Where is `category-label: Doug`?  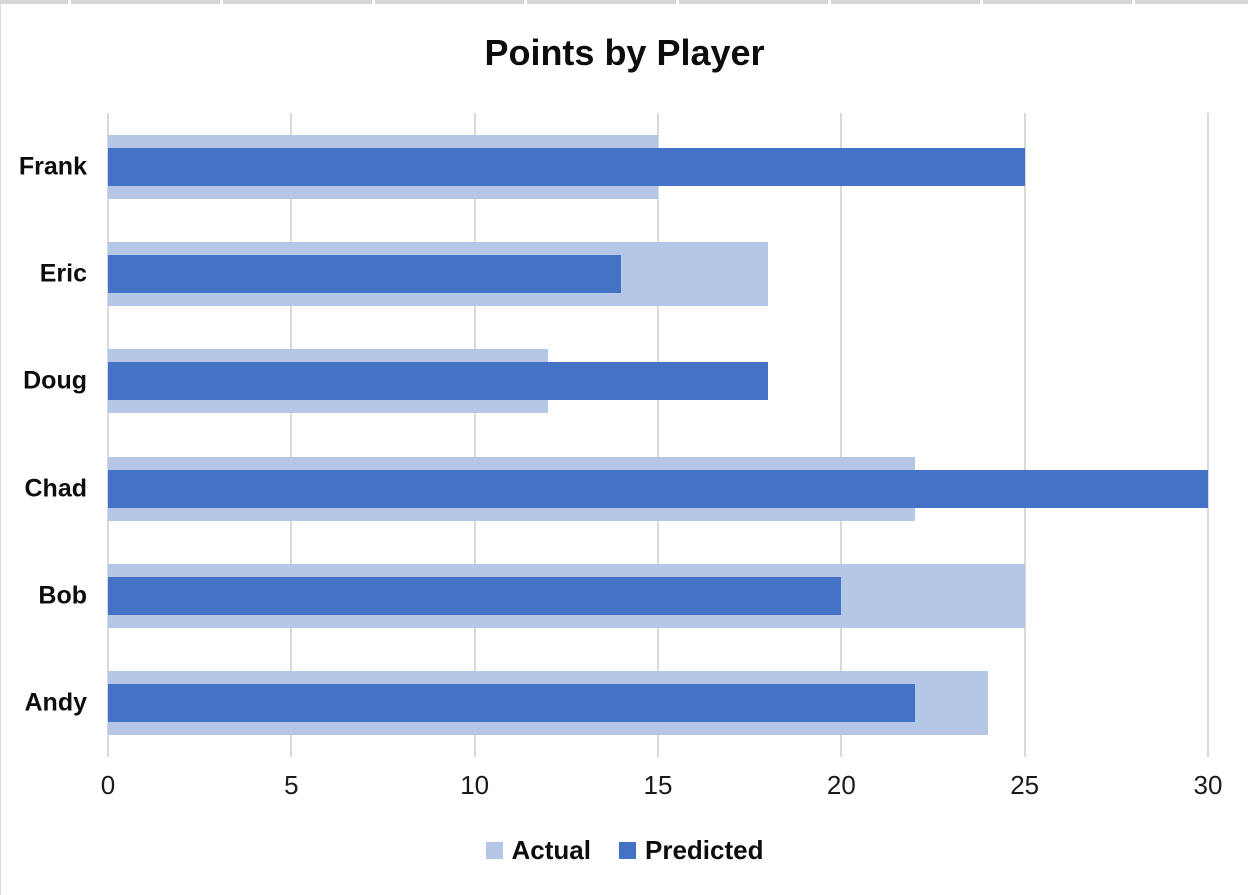
category-label: Doug is located at coordinates (55, 380).